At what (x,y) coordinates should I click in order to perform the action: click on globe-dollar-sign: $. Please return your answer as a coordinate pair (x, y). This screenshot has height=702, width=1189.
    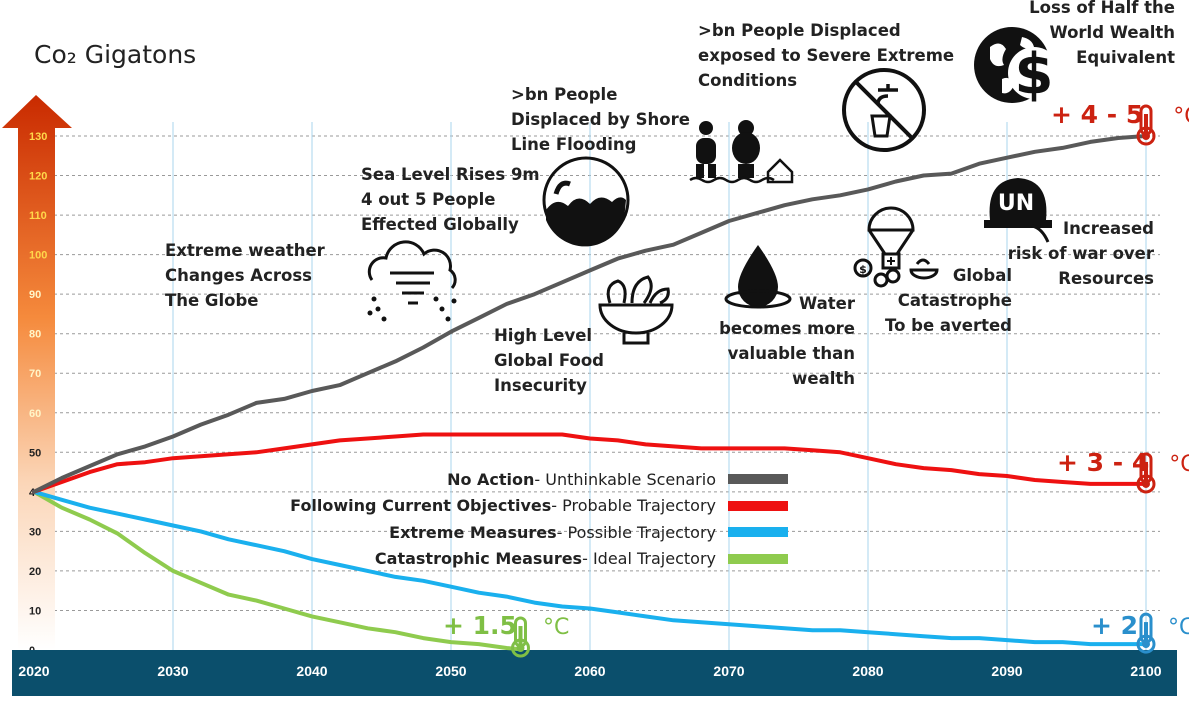
    Looking at the image, I should click on (1034, 74).